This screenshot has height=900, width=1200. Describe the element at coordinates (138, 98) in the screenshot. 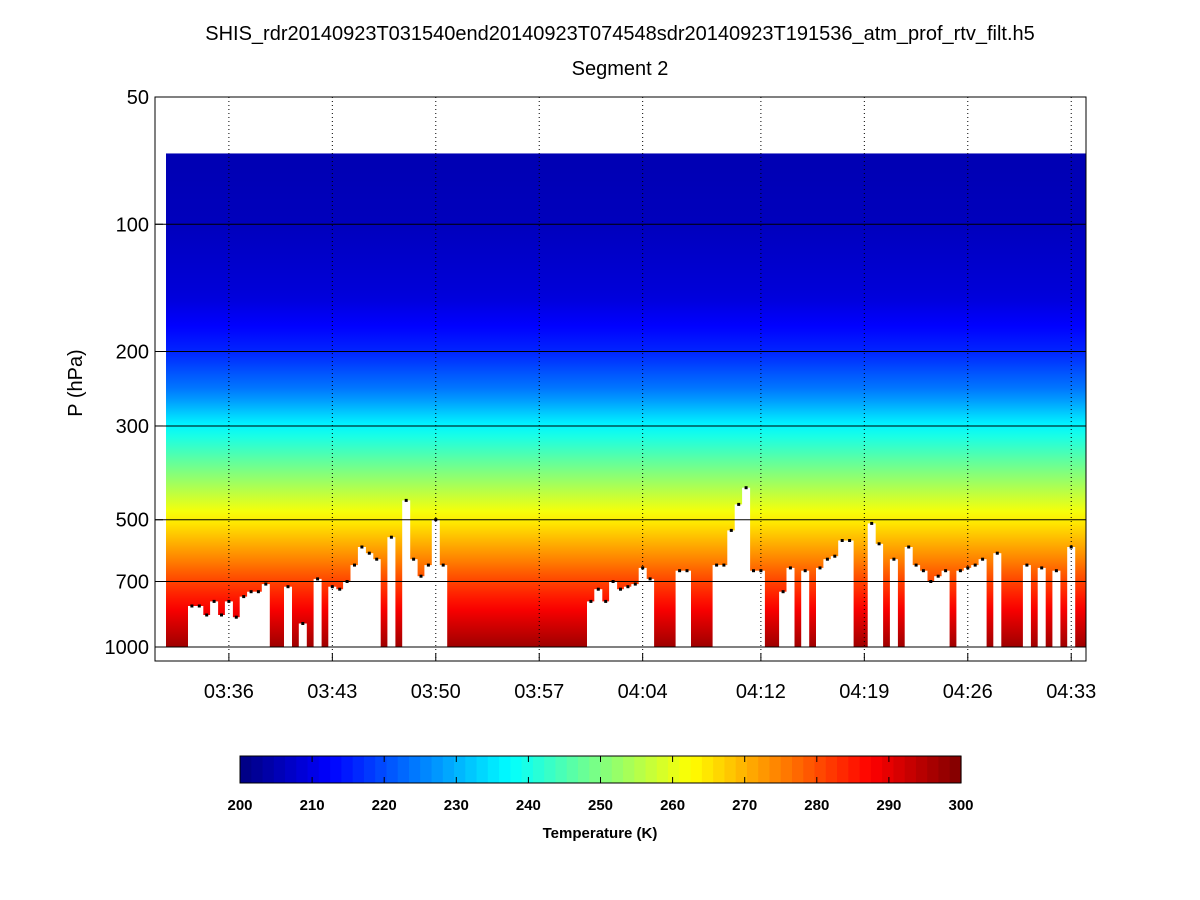

I see `y-tick-label: 50` at that location.